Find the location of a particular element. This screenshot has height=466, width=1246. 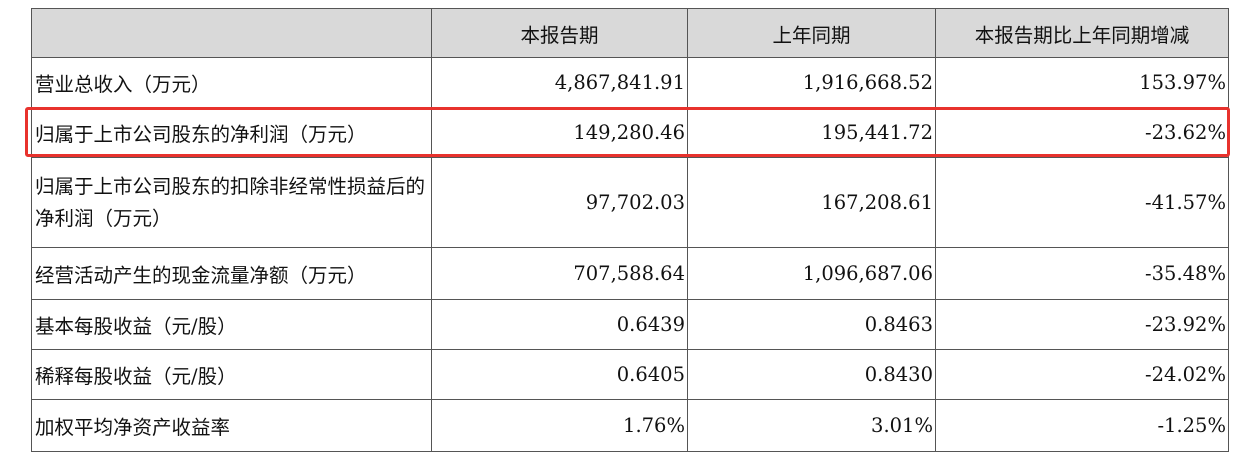

yoy-change-value: 153.97% is located at coordinates (1082, 82).